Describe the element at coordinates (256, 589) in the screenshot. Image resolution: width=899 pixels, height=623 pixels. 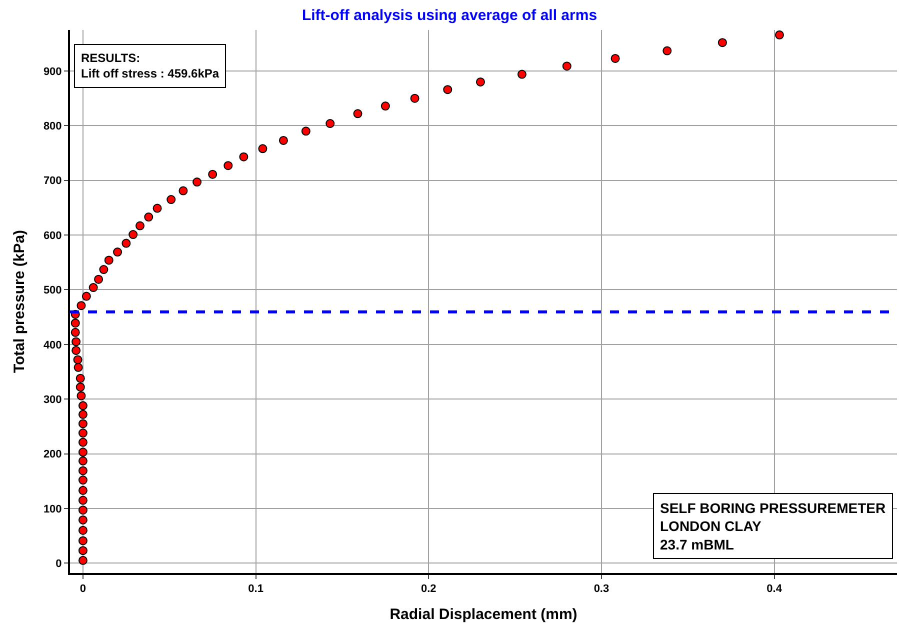
I see `x-tick-label: 0.1` at that location.